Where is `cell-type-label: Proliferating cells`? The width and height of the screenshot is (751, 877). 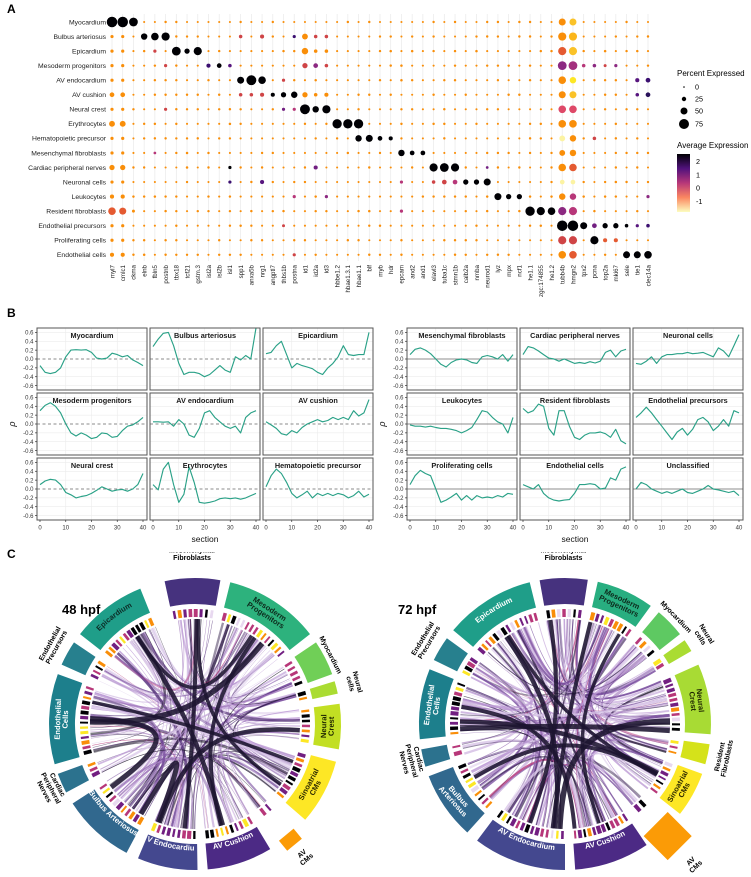 cell-type-label: Proliferating cells is located at coordinates (80, 241).